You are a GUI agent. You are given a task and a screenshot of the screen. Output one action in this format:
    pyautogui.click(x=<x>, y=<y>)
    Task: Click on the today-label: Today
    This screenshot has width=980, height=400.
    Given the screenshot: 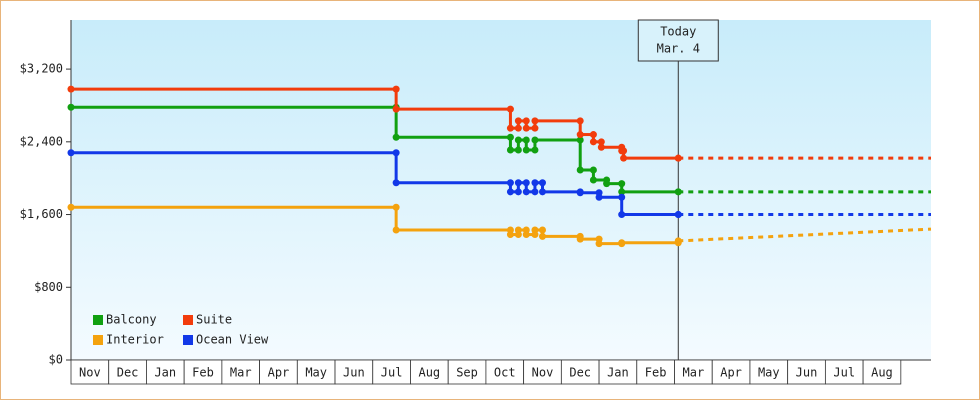 What is the action you would take?
    pyautogui.click(x=678, y=32)
    